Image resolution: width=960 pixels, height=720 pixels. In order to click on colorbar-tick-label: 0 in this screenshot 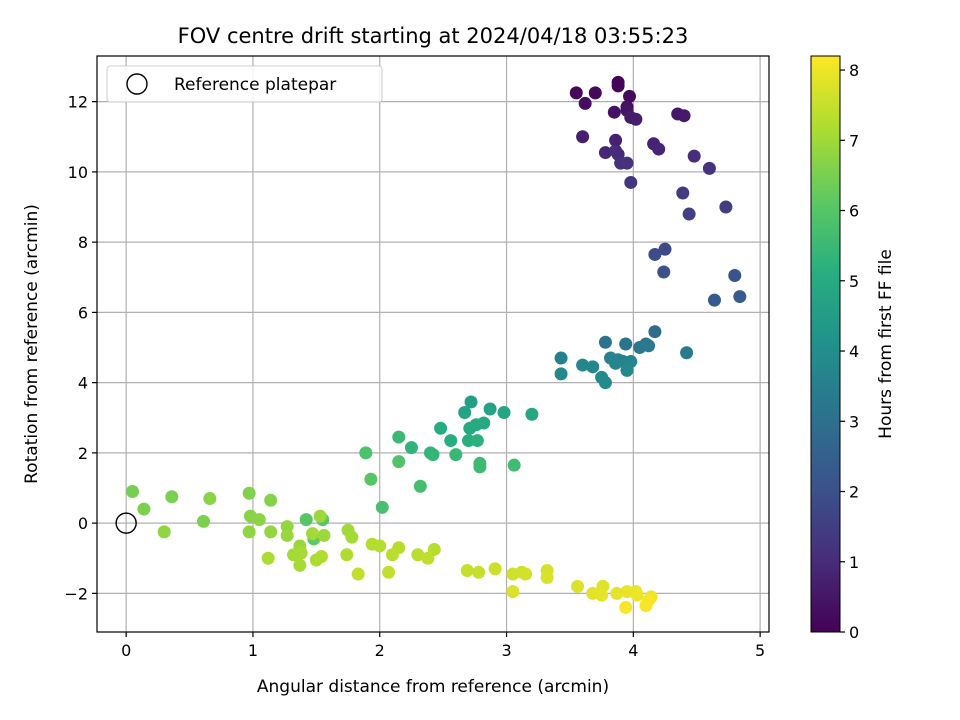, I will do `click(854, 632)`.